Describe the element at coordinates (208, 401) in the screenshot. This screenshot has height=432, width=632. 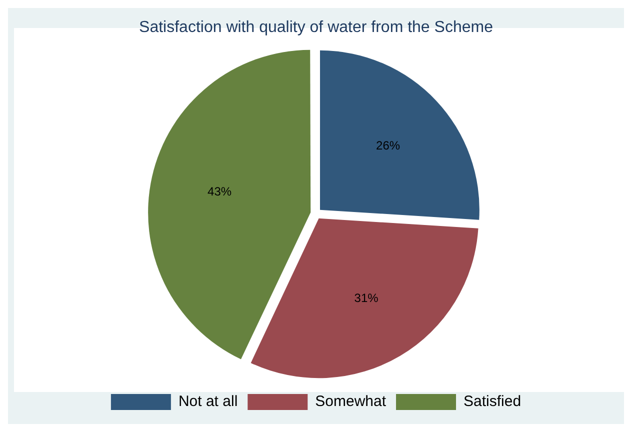
I see `legend-label: Not at all` at that location.